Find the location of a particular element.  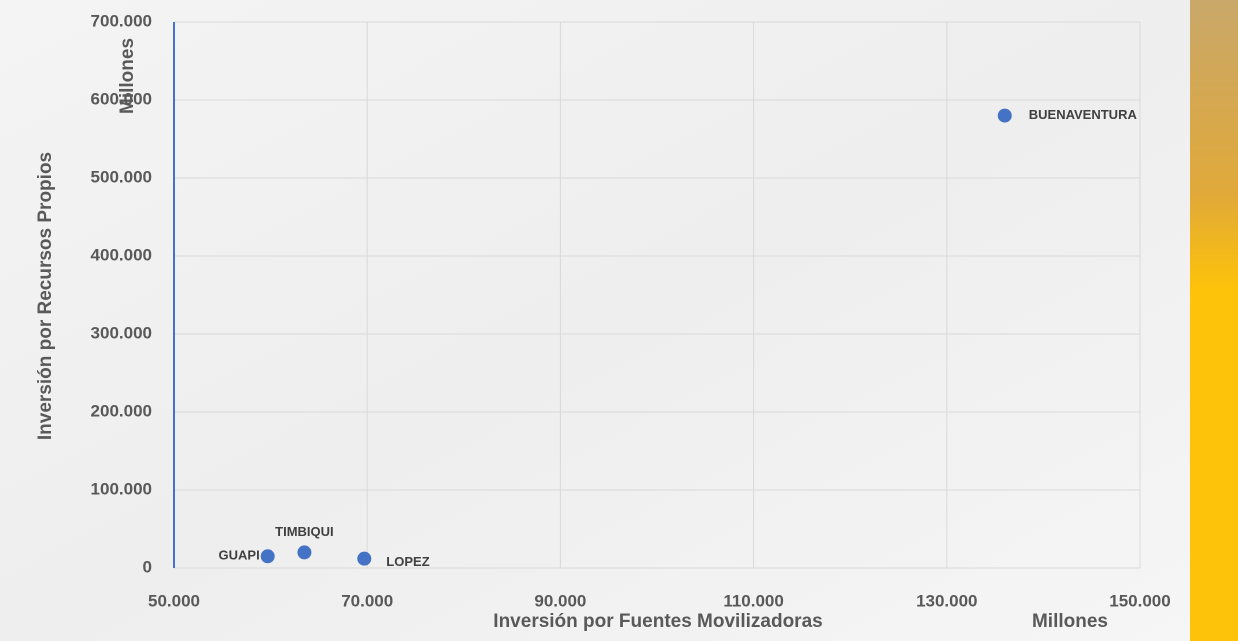

x-tick-label: 50.000 is located at coordinates (174, 600).